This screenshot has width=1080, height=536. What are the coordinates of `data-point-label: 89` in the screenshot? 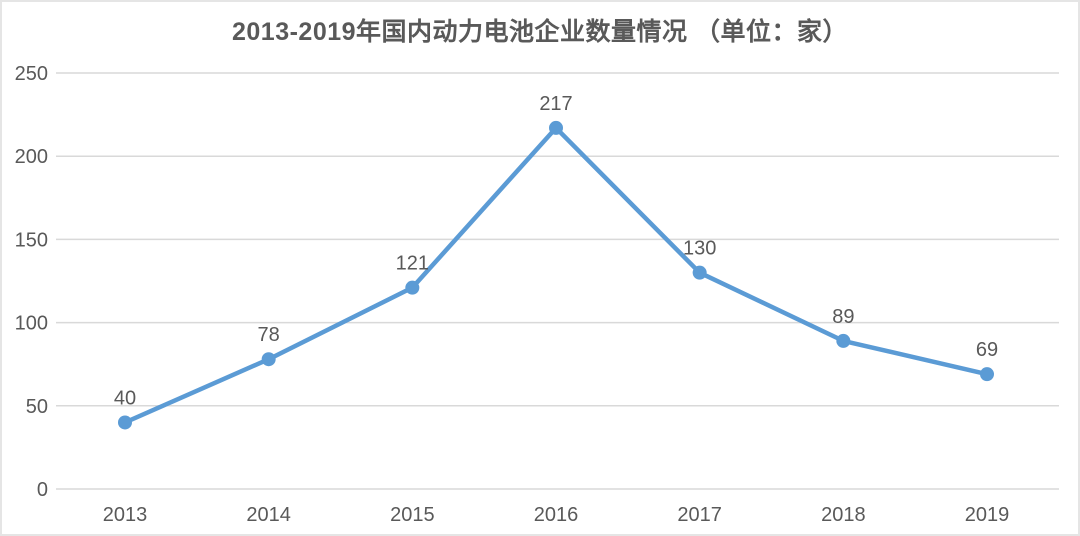 It's located at (843, 317).